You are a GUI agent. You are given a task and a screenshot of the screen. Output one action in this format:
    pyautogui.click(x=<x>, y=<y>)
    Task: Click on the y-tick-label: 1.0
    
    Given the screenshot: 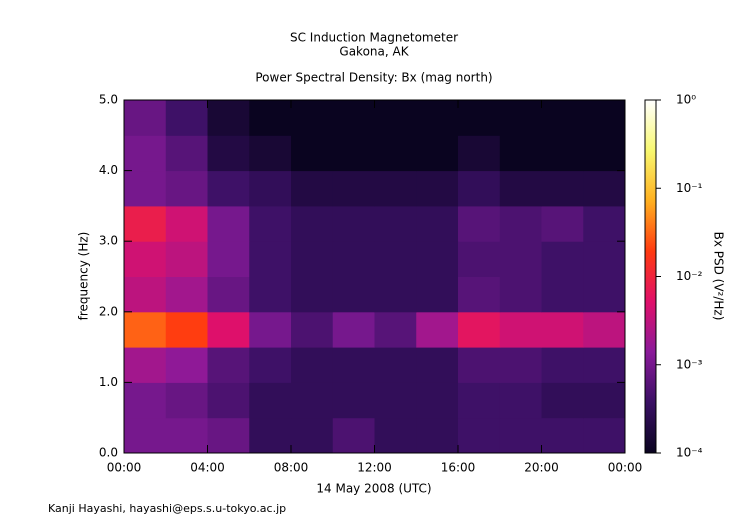 What is the action you would take?
    pyautogui.click(x=108, y=382)
    